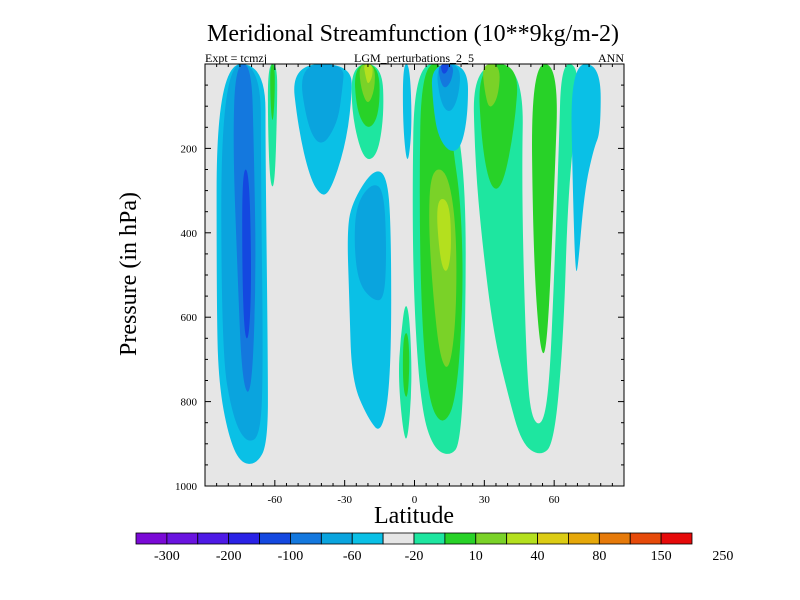  I want to click on x-tick-label: 30, so click(485, 500).